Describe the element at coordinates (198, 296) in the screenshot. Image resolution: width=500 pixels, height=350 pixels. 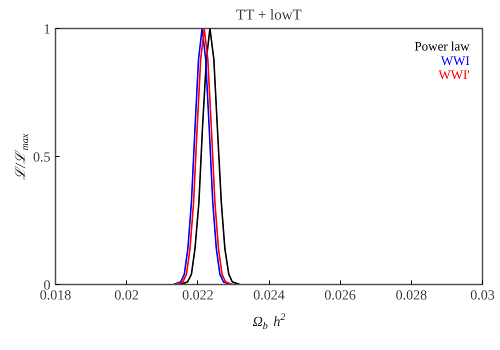
I see `x-tick-label: 0.022` at that location.